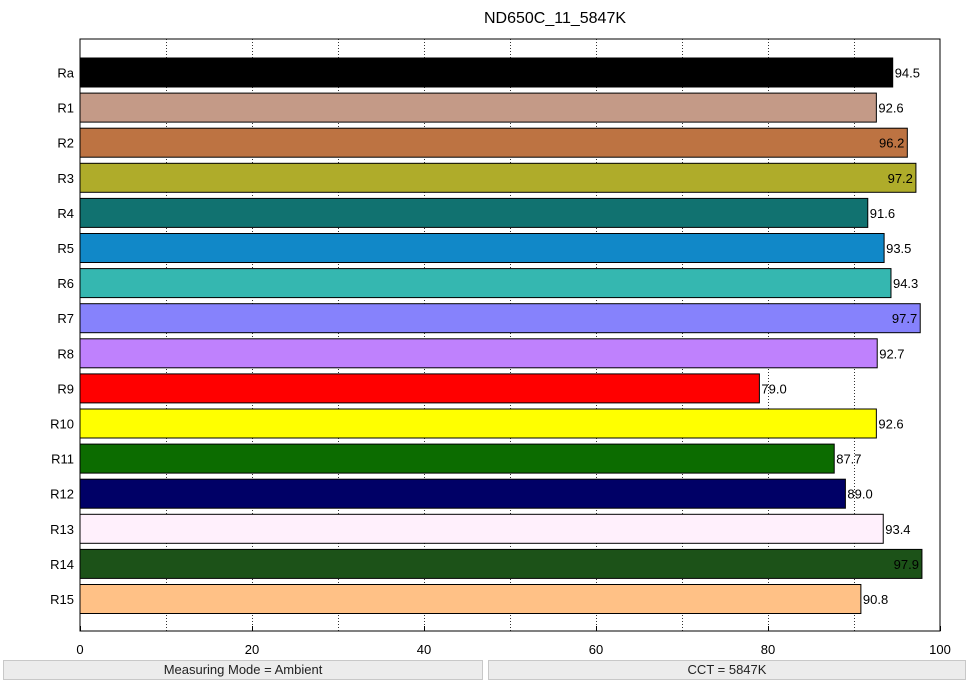 This screenshot has width=970, height=683. Describe the element at coordinates (882, 213) in the screenshot. I see `value-label: 91.6` at that location.